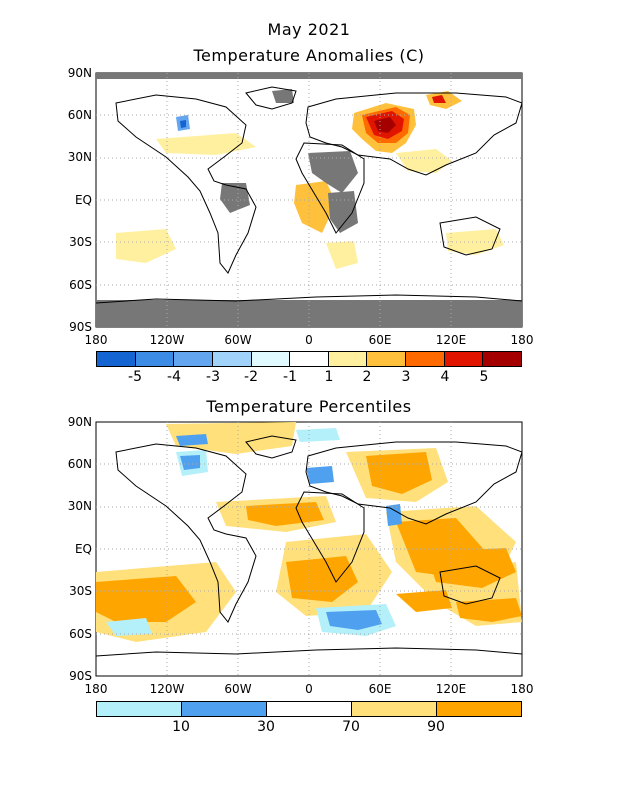 This screenshot has width=618, height=800. I want to click on colorbar-label: 4, so click(445, 377).